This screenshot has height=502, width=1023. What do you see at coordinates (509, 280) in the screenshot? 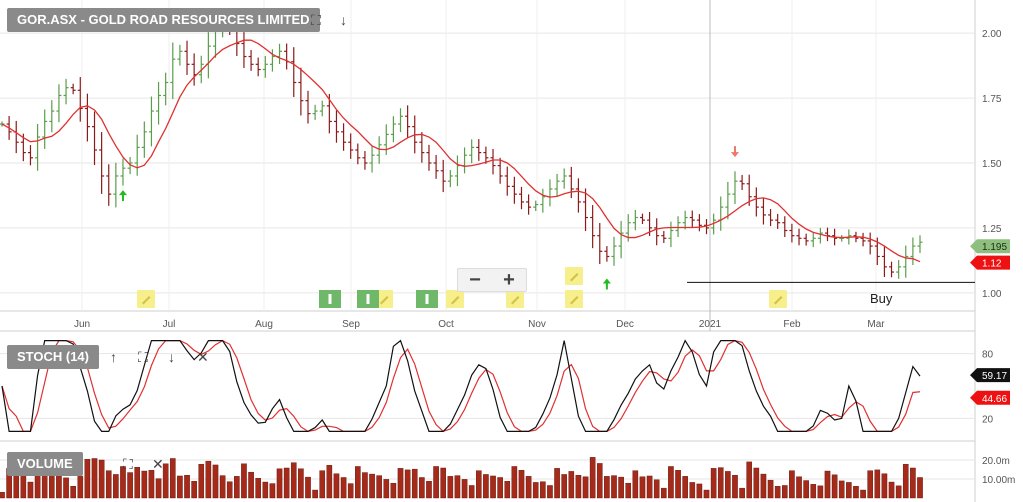
I see `zoom-in-button: +` at bounding box center [509, 280].